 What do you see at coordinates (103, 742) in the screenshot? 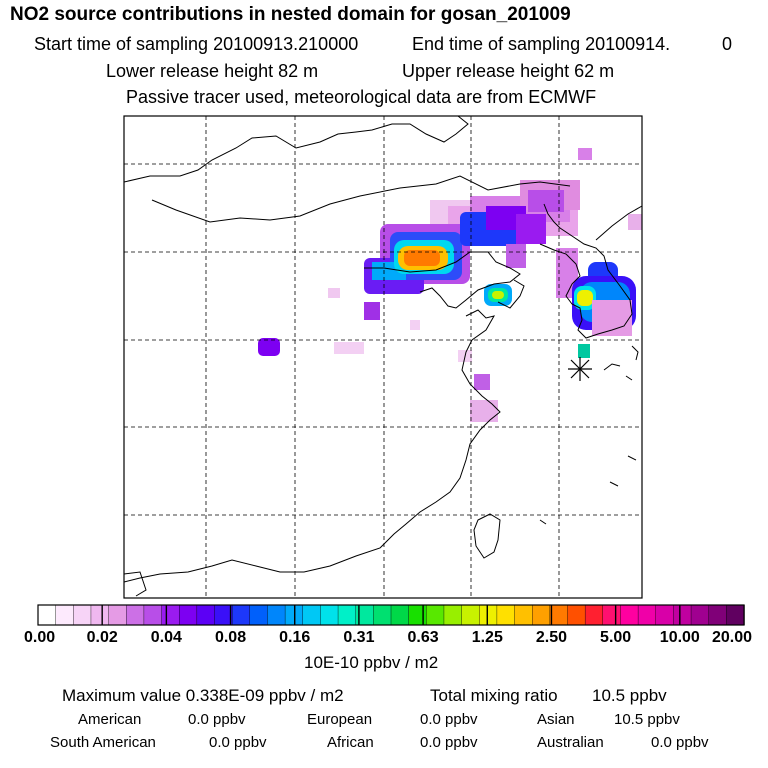
I see `region-south-american-name: South American` at bounding box center [103, 742].